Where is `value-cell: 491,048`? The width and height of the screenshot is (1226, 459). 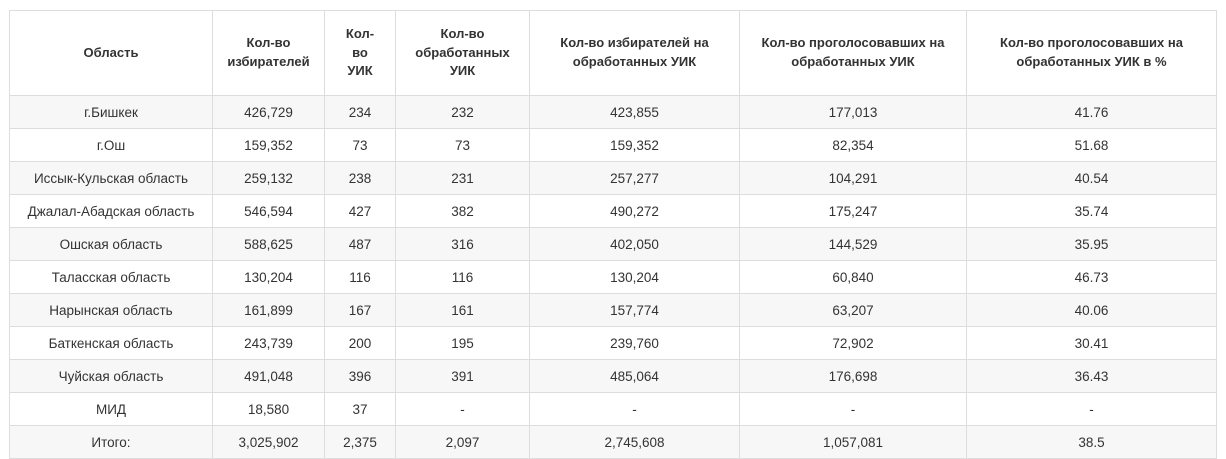 value-cell: 491,048 is located at coordinates (268, 376).